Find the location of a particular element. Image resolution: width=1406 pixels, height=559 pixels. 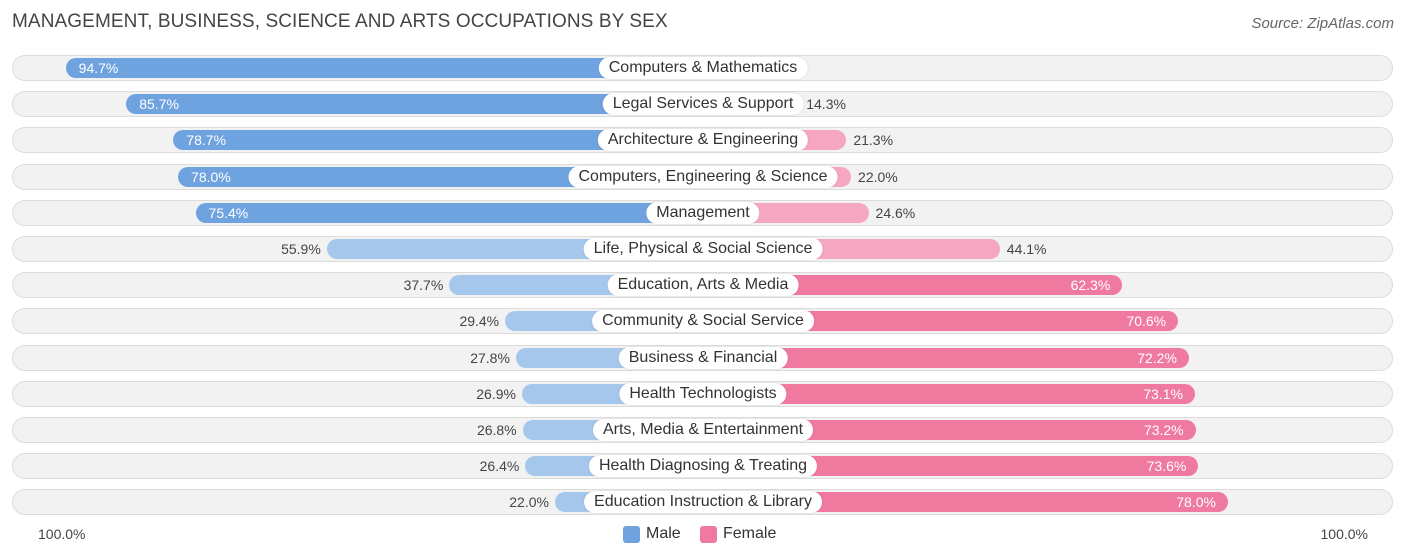

category-label: Management is located at coordinates (703, 213).